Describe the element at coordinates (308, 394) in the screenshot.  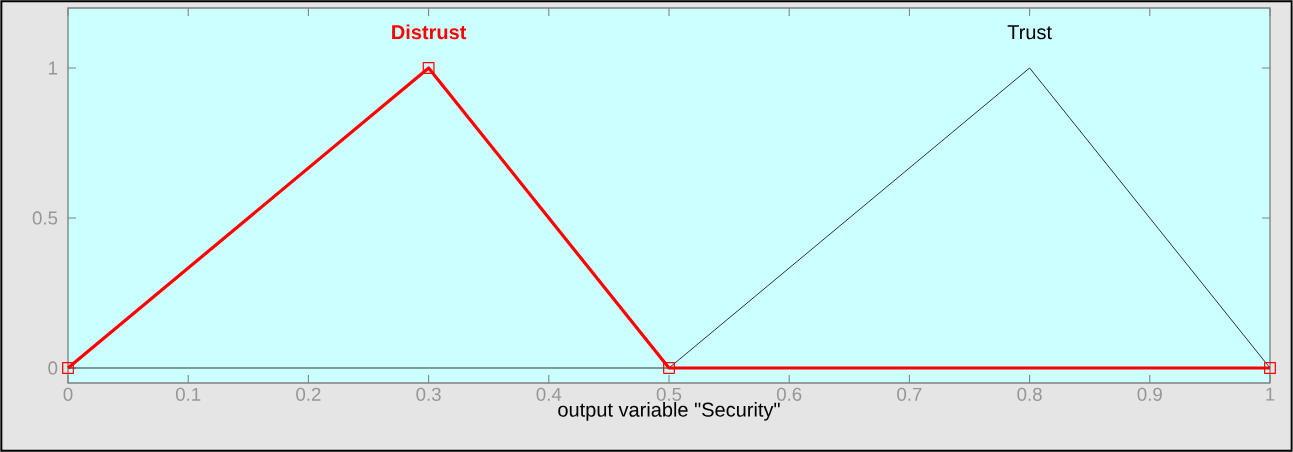
I see `x-tick-label: 0.2` at that location.